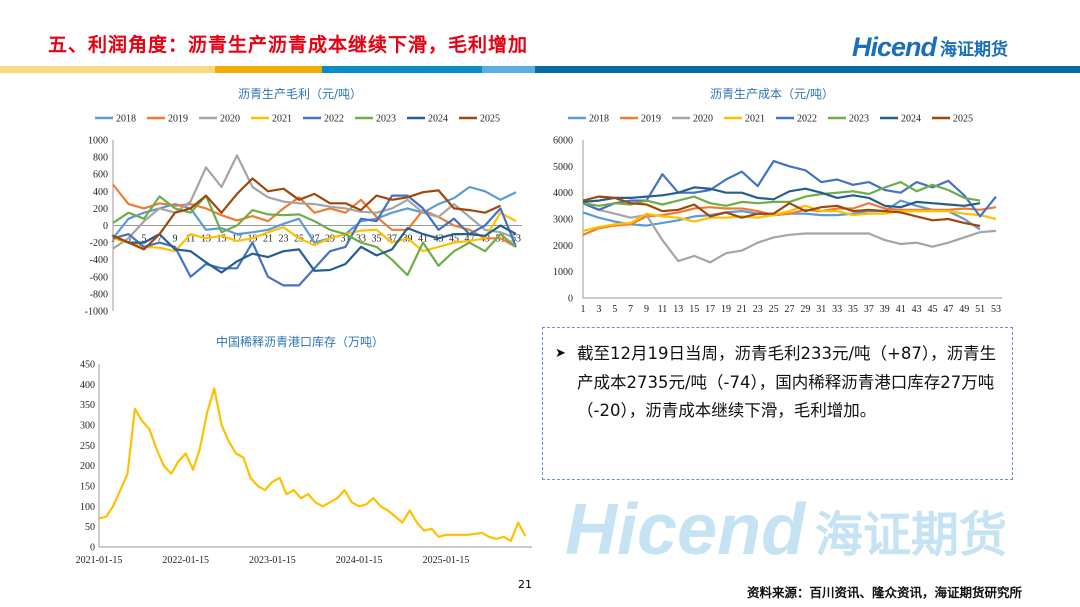 The image size is (1080, 607). Describe the element at coordinates (772, 94) in the screenshot. I see `chart-title-cost: 沥青生产成本（元/吨）` at that location.